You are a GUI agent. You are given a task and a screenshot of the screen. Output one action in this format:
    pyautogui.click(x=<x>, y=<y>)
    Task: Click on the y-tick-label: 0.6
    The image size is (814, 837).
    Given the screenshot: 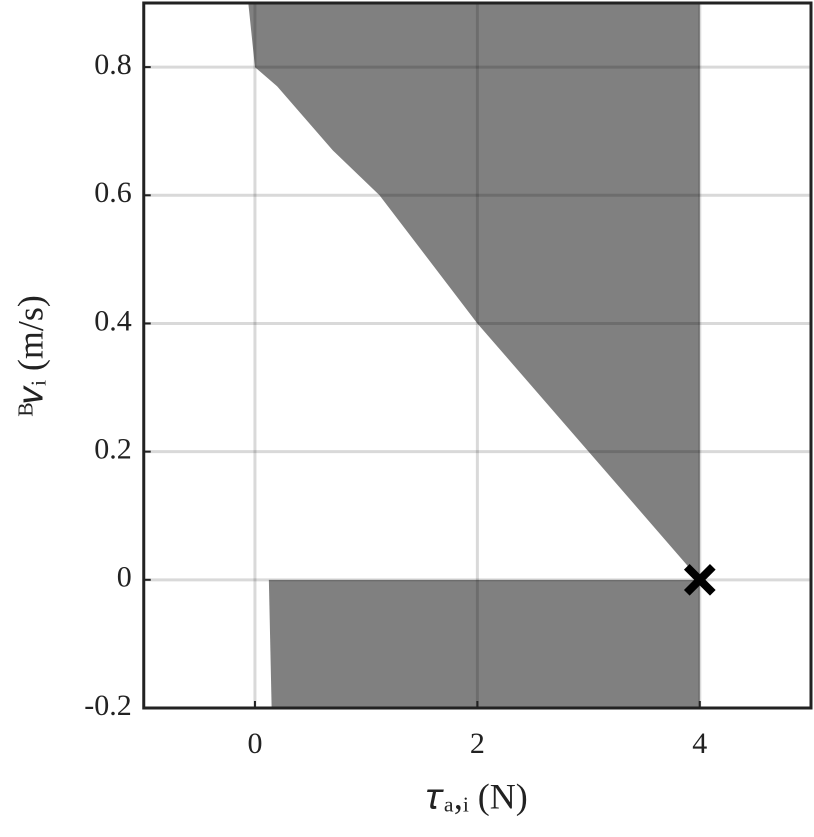 What is the action you would take?
    pyautogui.click(x=113, y=192)
    